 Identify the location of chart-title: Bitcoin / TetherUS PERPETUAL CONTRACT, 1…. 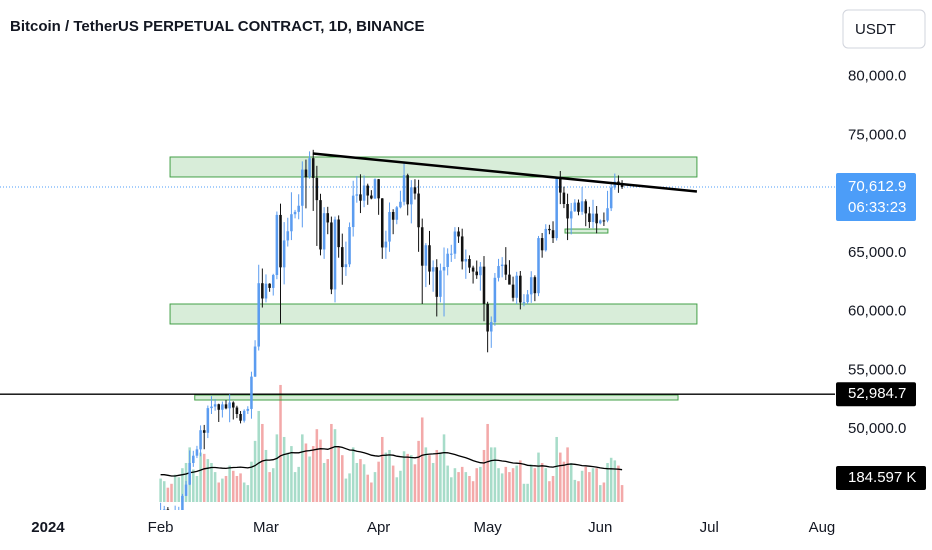
(217, 26).